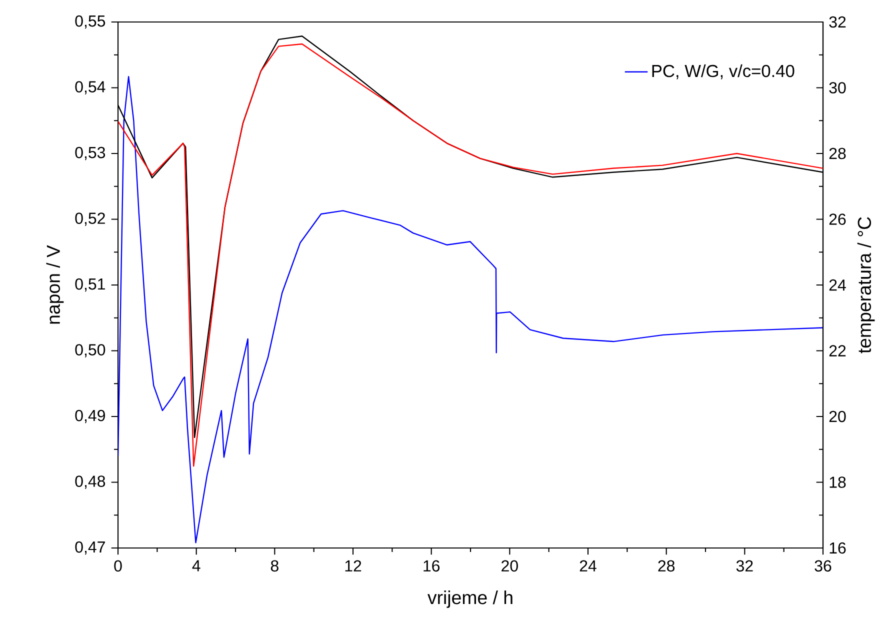 This screenshot has height=627, width=892. What do you see at coordinates (723, 72) in the screenshot?
I see `legend-label: PC, W/G, v/c=0.40` at bounding box center [723, 72].